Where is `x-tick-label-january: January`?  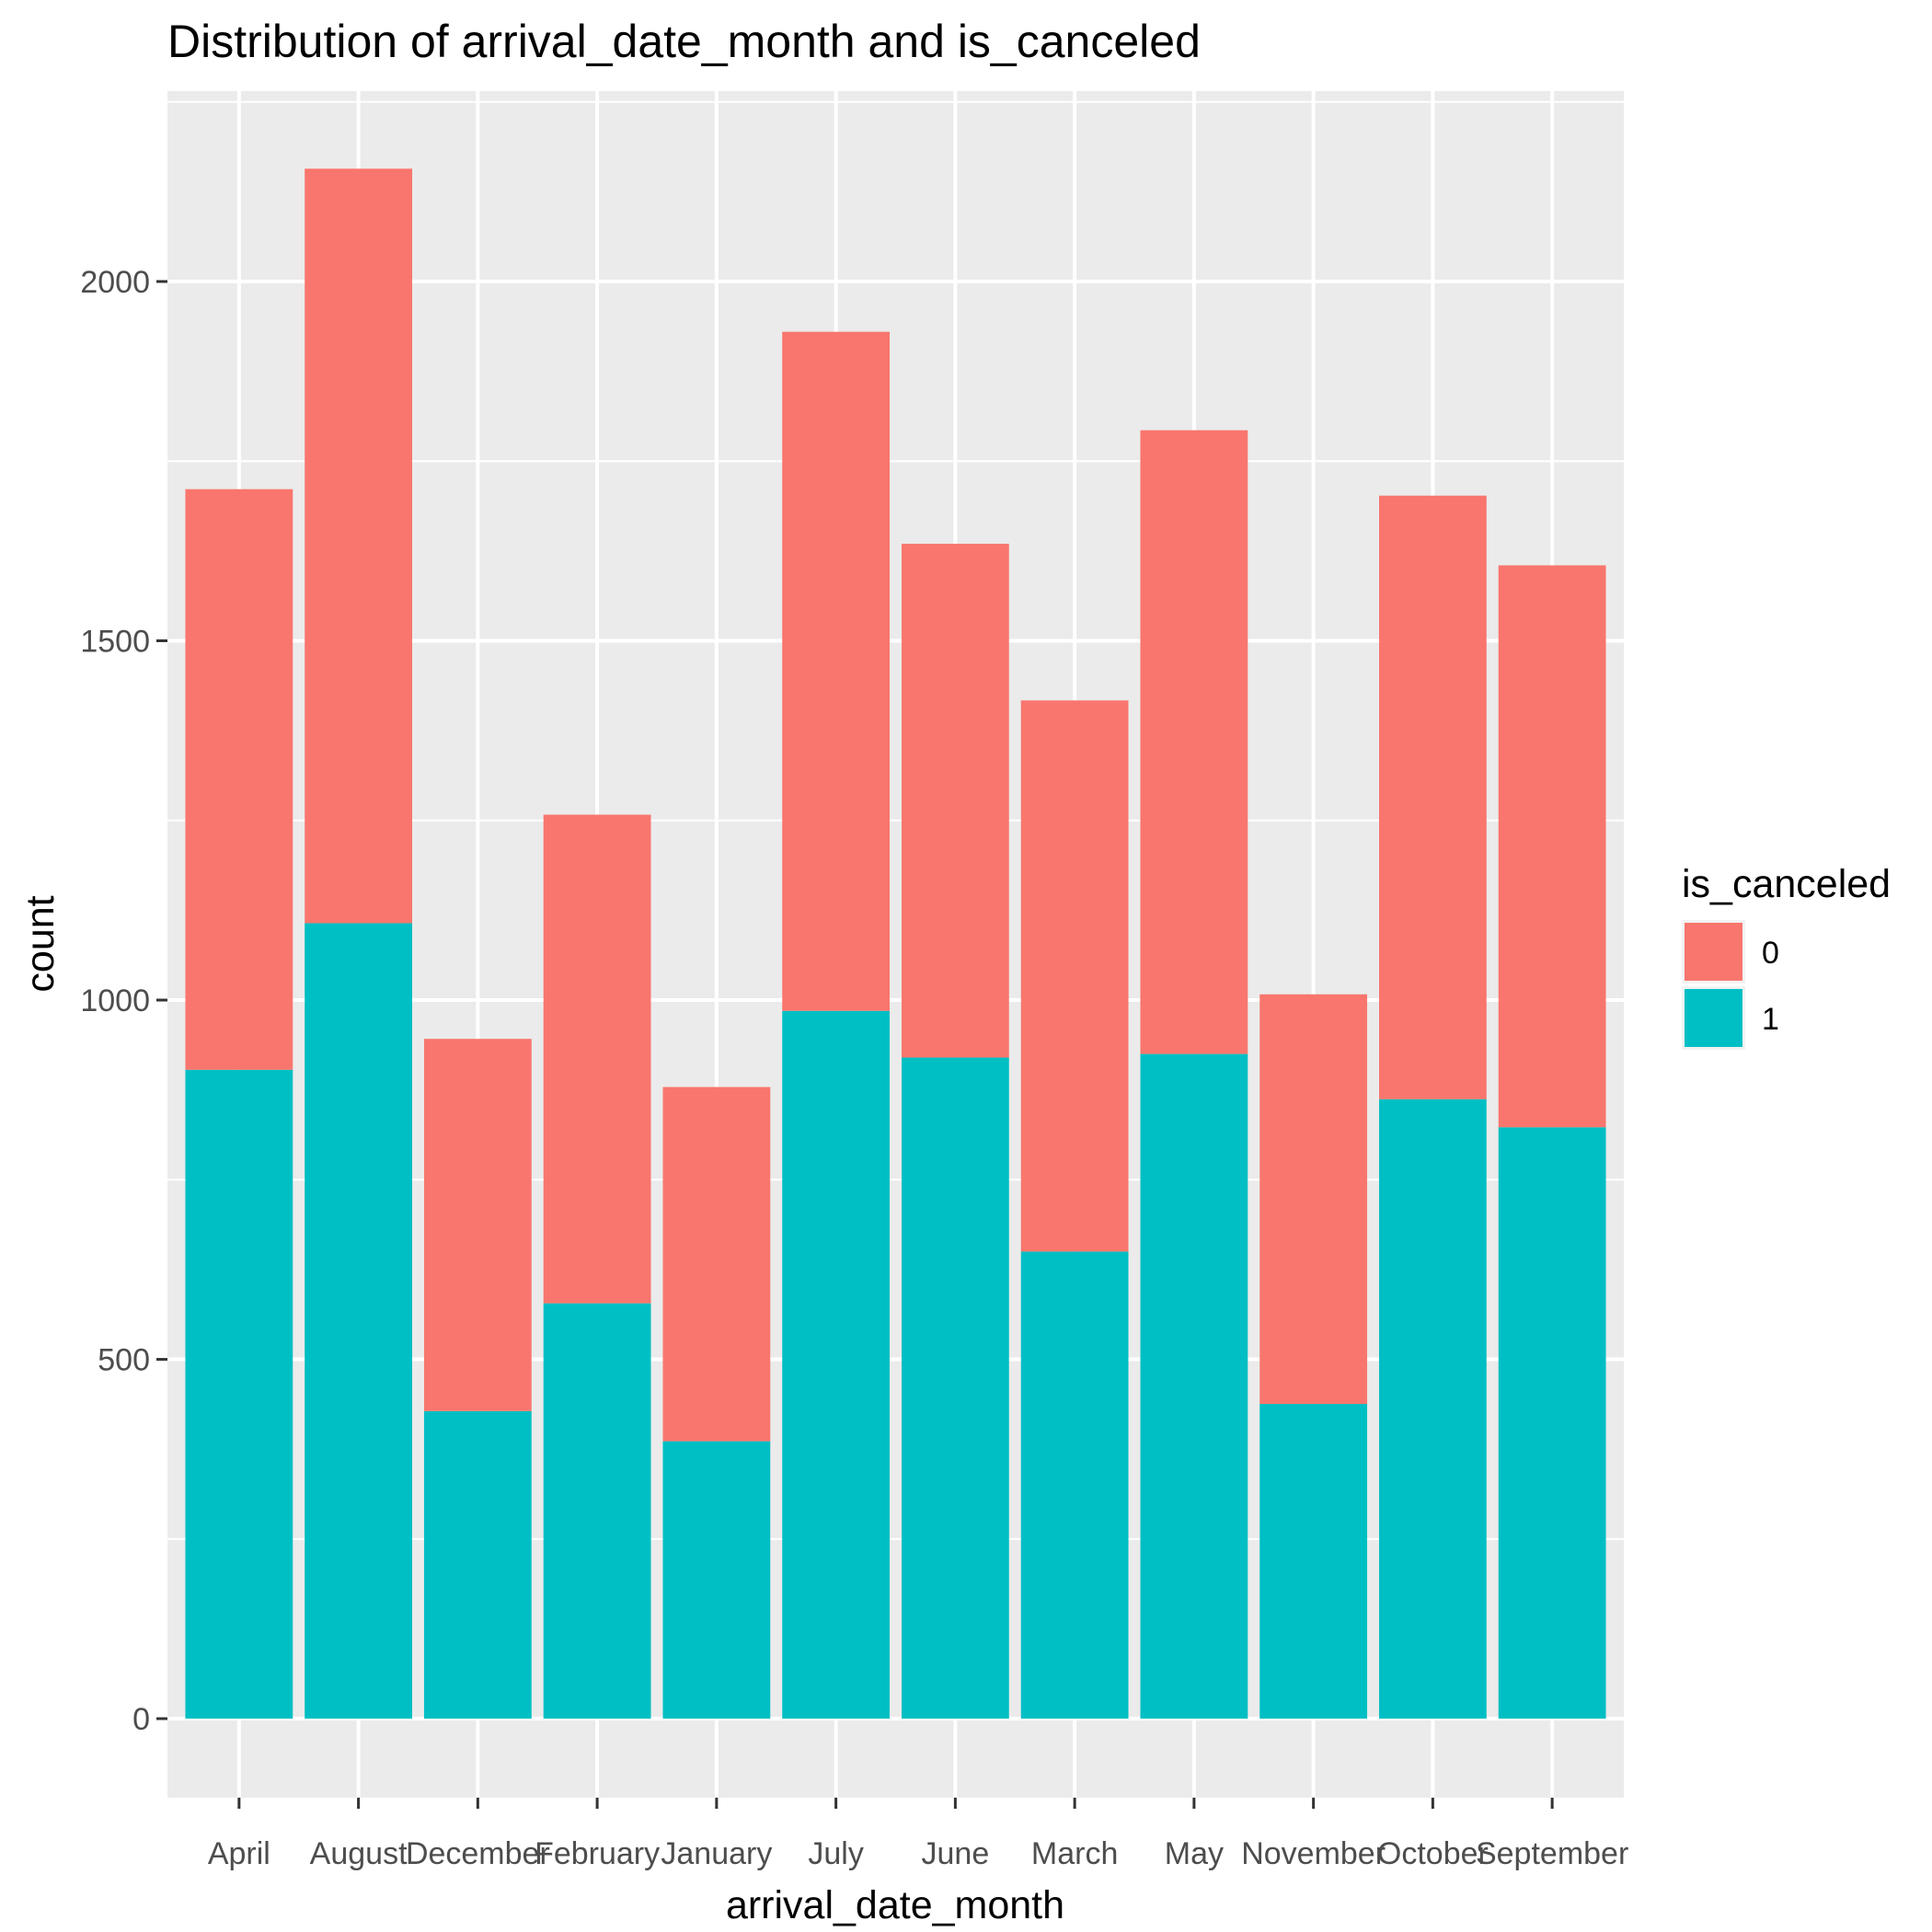
x-tick-label-january: January is located at coordinates (716, 1853).